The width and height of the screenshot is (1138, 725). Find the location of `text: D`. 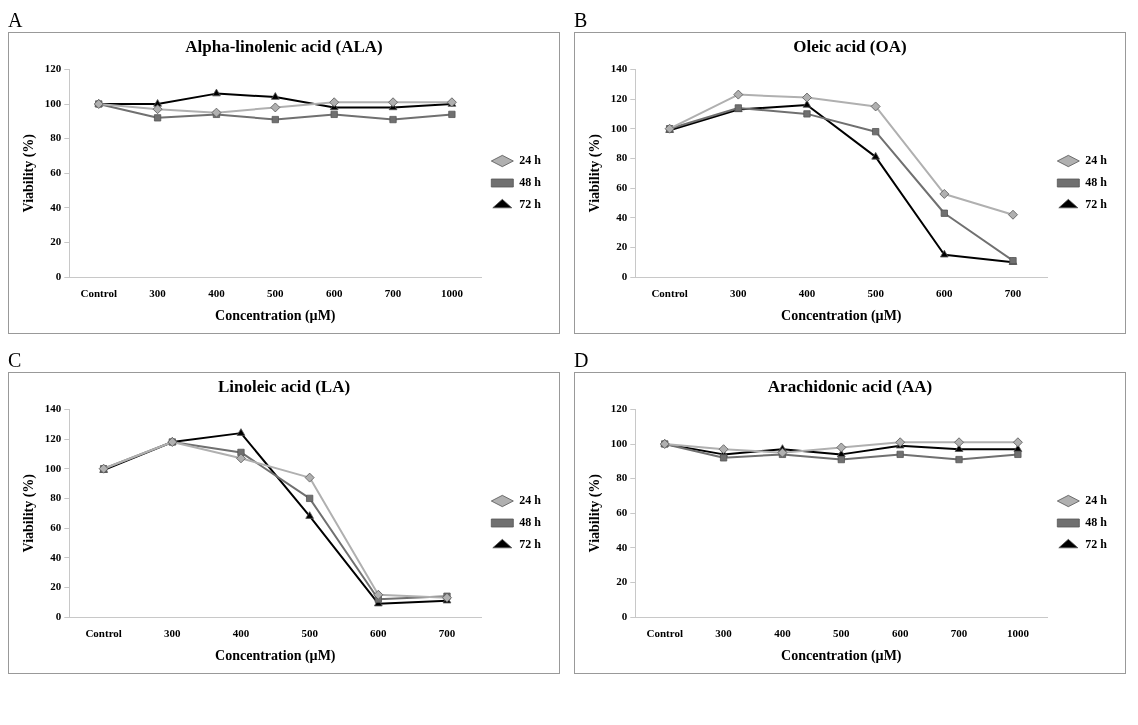

text: D is located at coordinates (582, 360).